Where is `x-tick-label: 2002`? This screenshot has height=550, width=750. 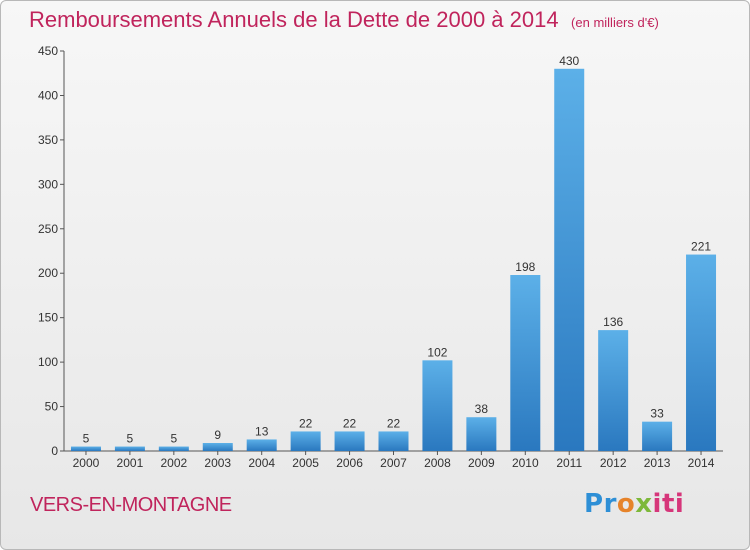
x-tick-label: 2002 is located at coordinates (173, 463).